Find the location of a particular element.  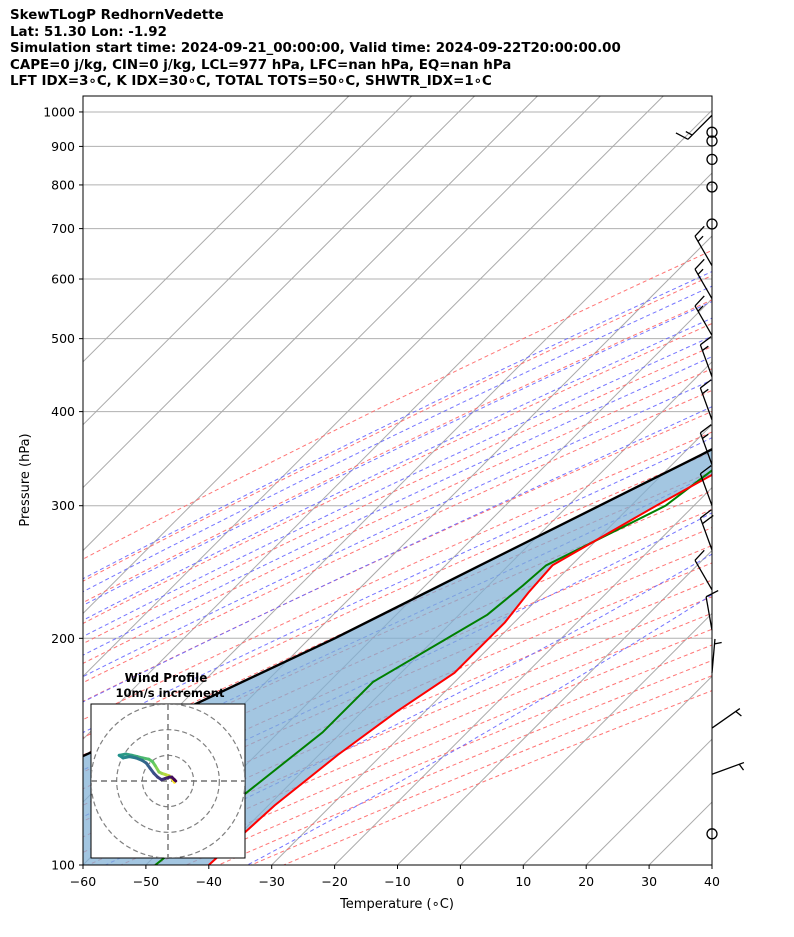

y-tick-label: 100 is located at coordinates (63, 865).